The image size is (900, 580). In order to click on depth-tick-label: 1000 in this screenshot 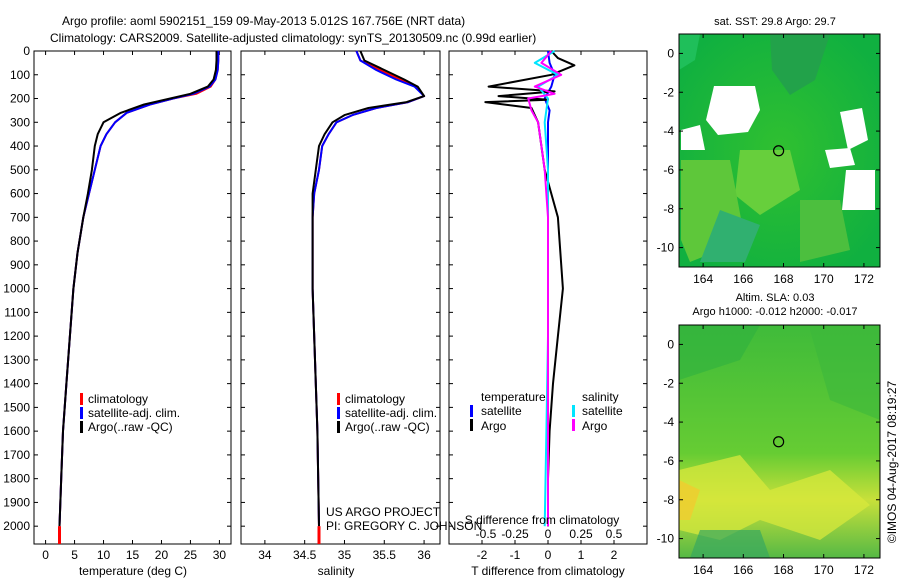, I will do `click(16, 289)`.